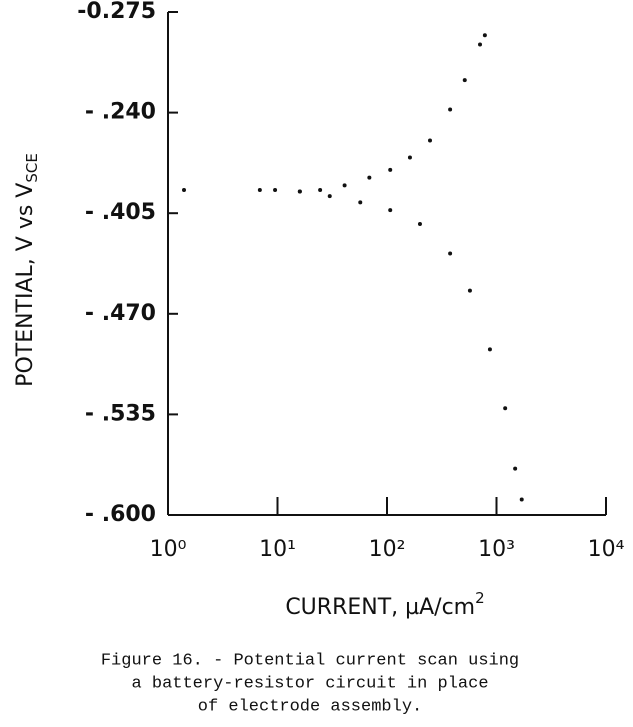 This screenshot has height=727, width=633. I want to click on y-tick-label: - .600, so click(120, 514).